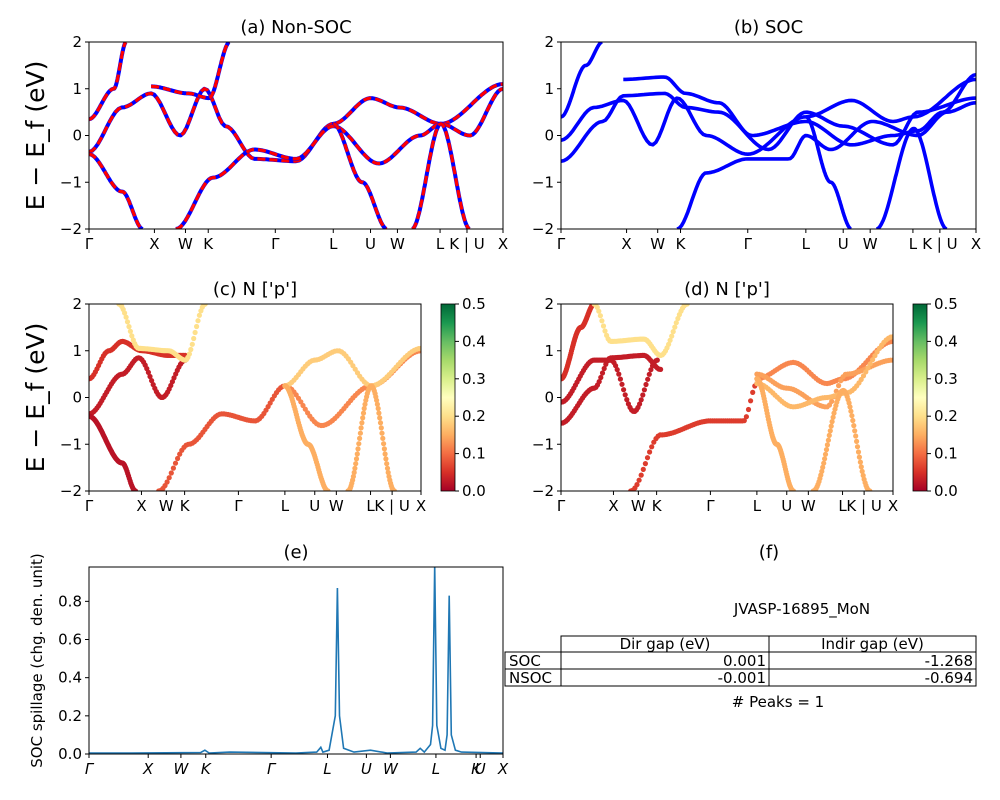 This screenshot has width=1000, height=800. Describe the element at coordinates (949, 661) in the screenshot. I see `table-cell: -1.268` at that location.